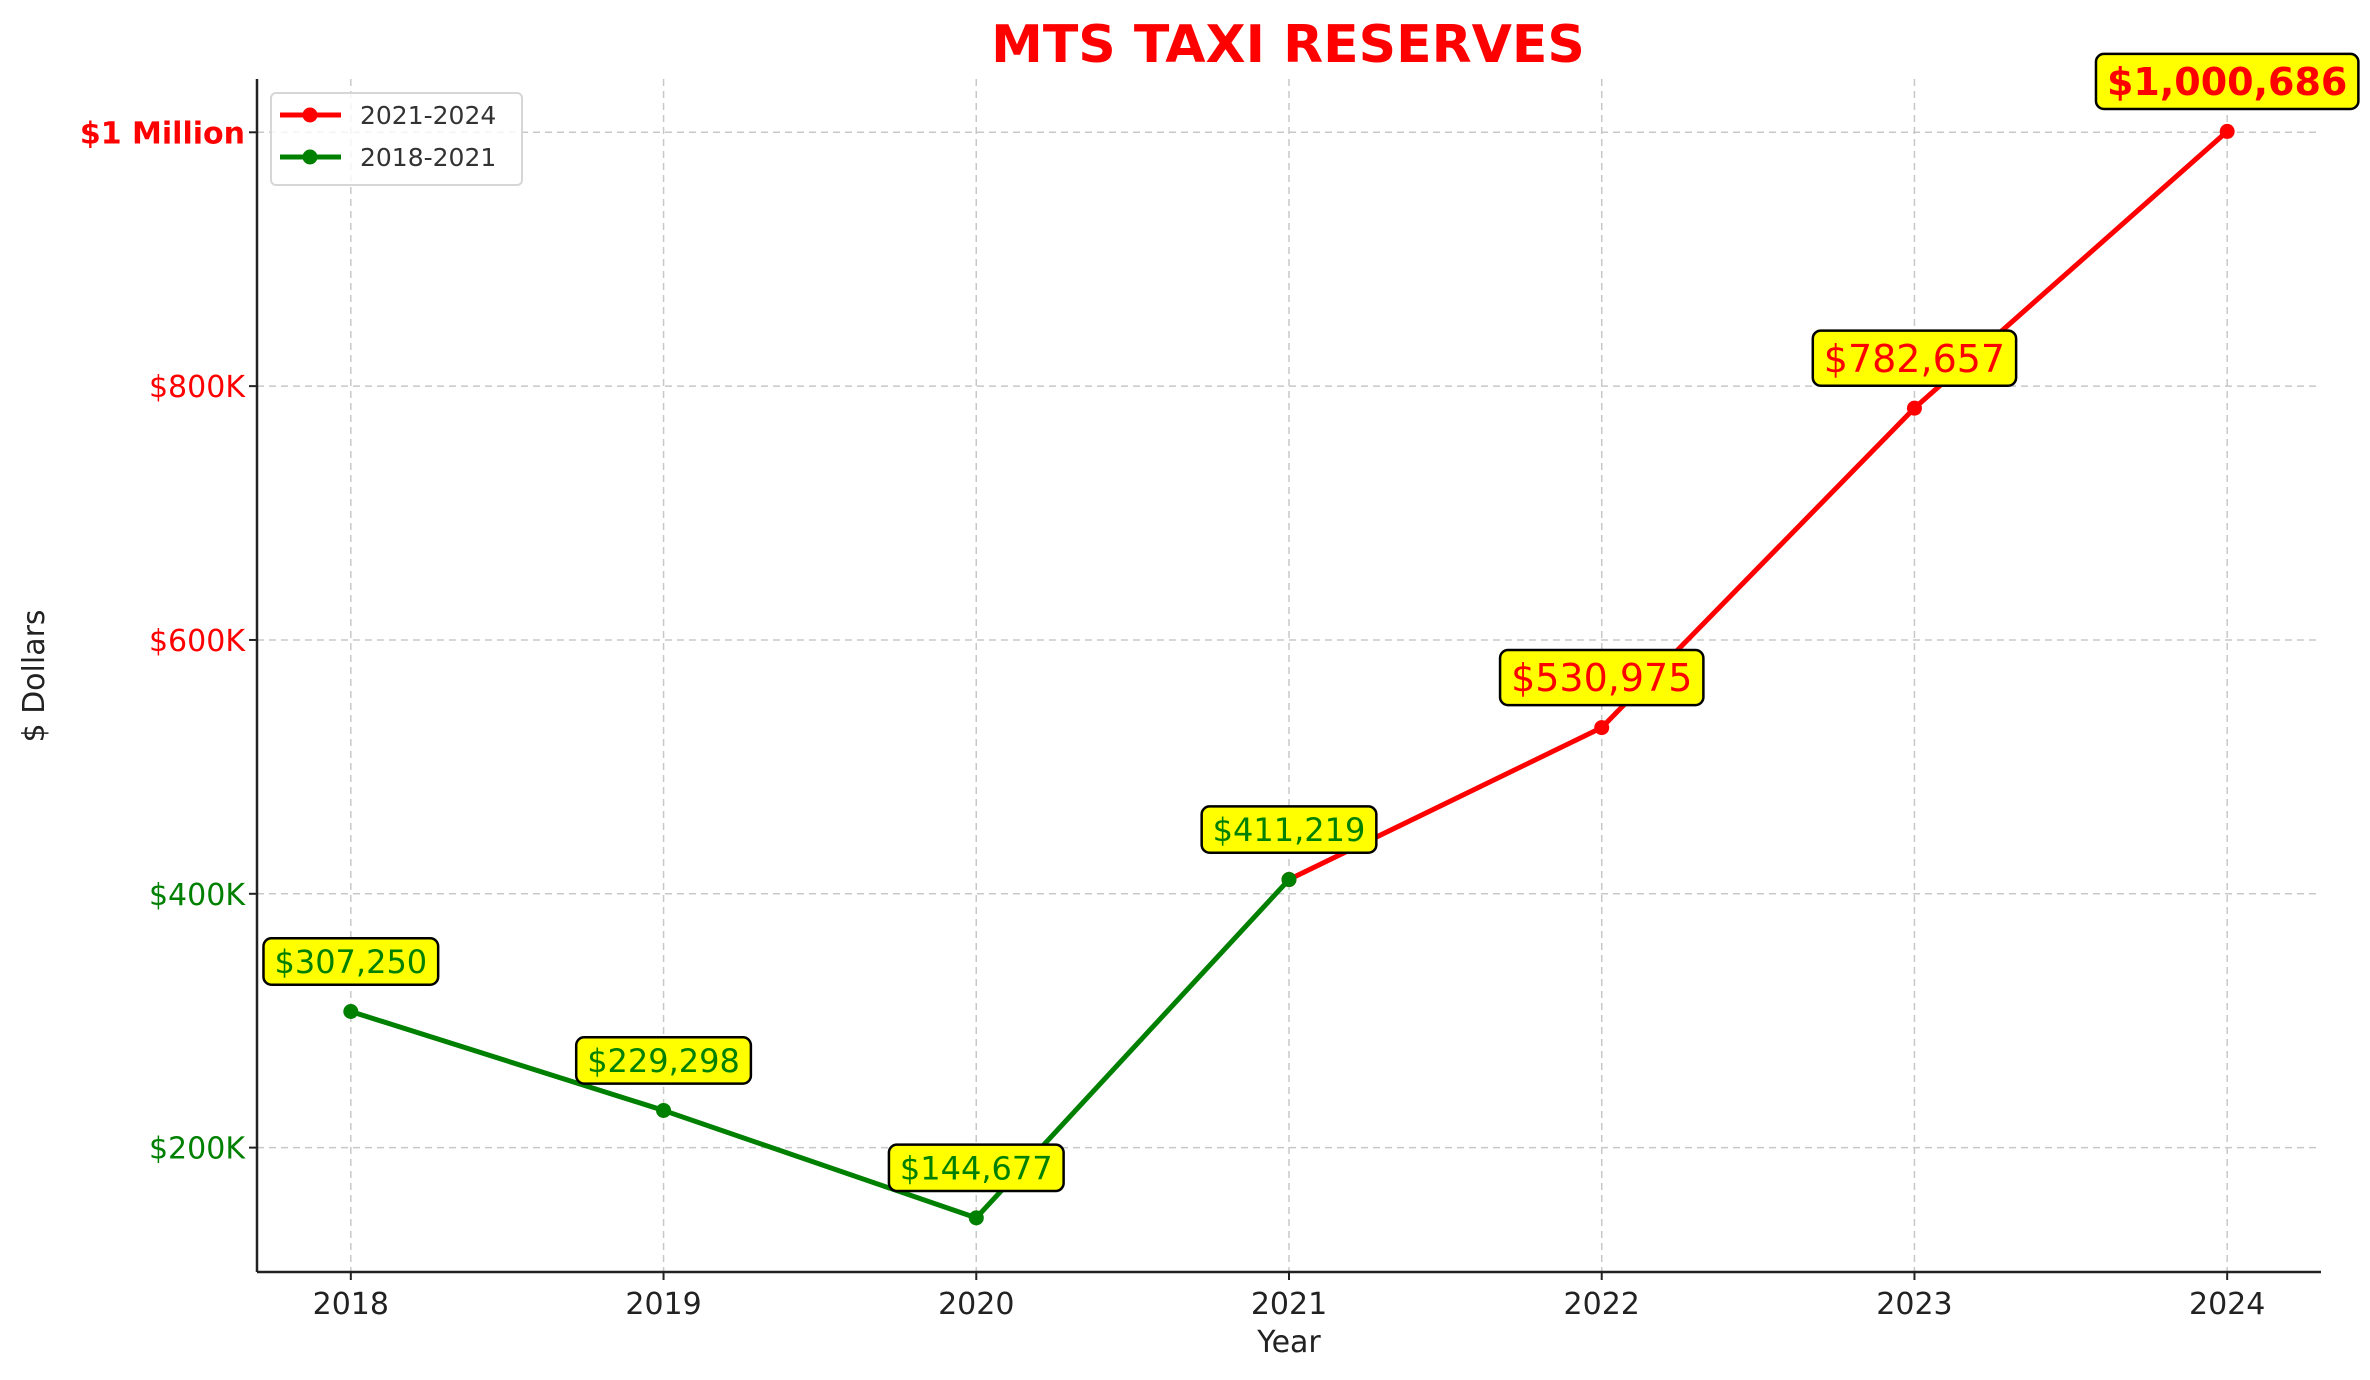 The image size is (2370, 1380). Describe the element at coordinates (663, 1304) in the screenshot. I see `x-tick-label: 2019` at that location.